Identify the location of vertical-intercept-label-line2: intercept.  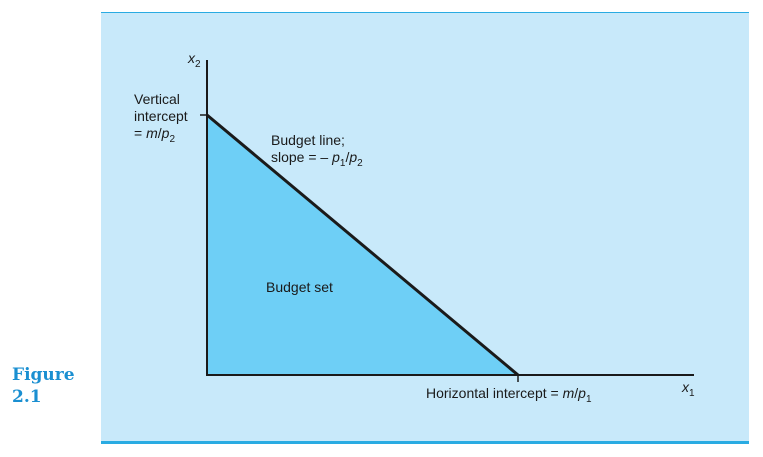
(161, 116).